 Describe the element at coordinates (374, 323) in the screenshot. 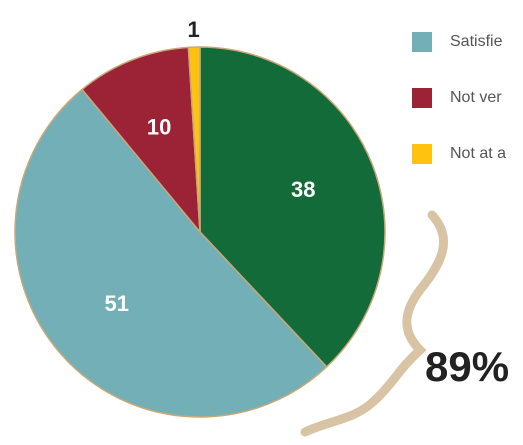

I see `brace` at that location.